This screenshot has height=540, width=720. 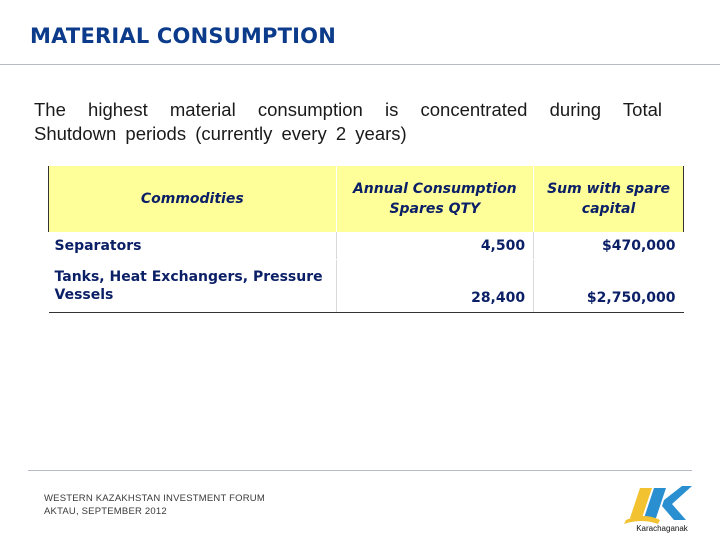 I want to click on row-sum: $470,000, so click(x=608, y=246).